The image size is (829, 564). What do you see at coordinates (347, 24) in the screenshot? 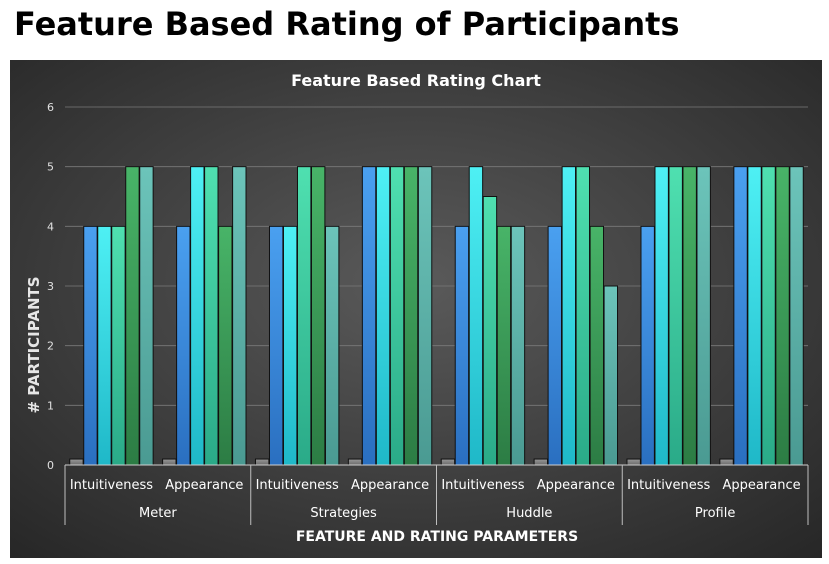
I see `page-title: Feature Based Rating of Participants` at bounding box center [347, 24].